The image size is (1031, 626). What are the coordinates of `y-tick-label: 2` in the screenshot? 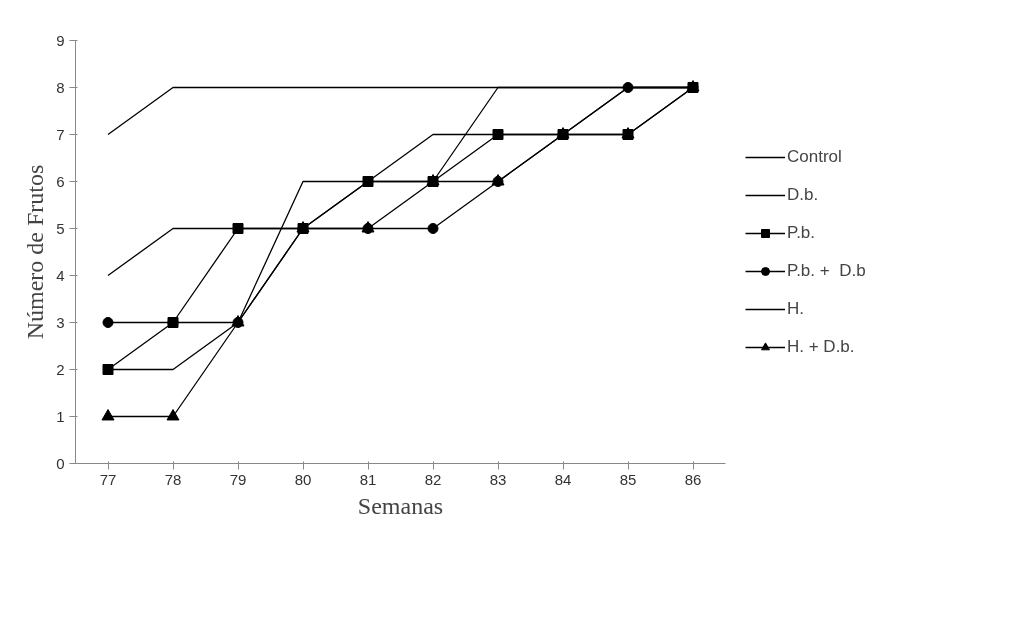 It's located at (60, 369).